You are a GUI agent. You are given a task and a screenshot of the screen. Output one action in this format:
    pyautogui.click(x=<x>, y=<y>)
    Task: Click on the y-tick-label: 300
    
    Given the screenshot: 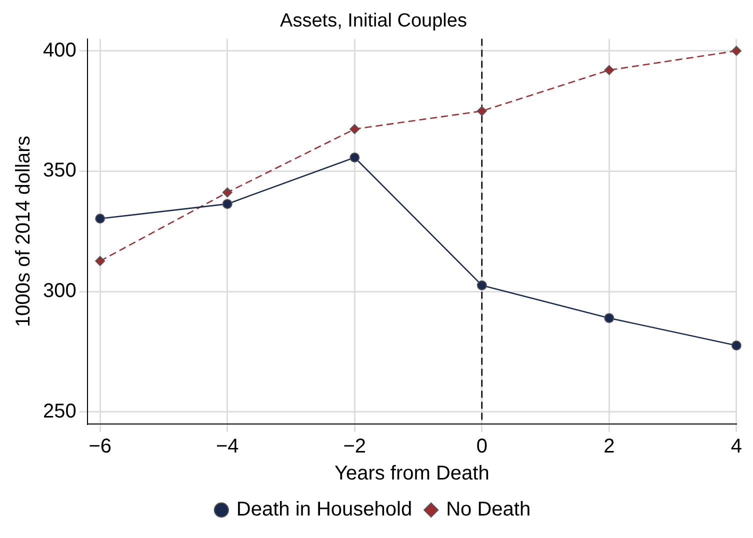 What is the action you would take?
    pyautogui.click(x=59, y=291)
    